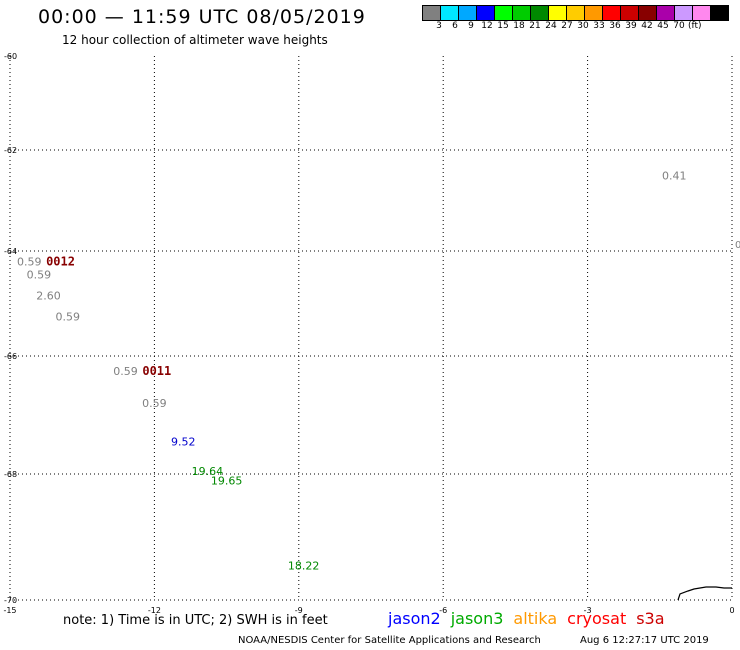 The width and height of the screenshot is (740, 650). What do you see at coordinates (455, 26) in the screenshot?
I see `legend-value: 6` at bounding box center [455, 26].